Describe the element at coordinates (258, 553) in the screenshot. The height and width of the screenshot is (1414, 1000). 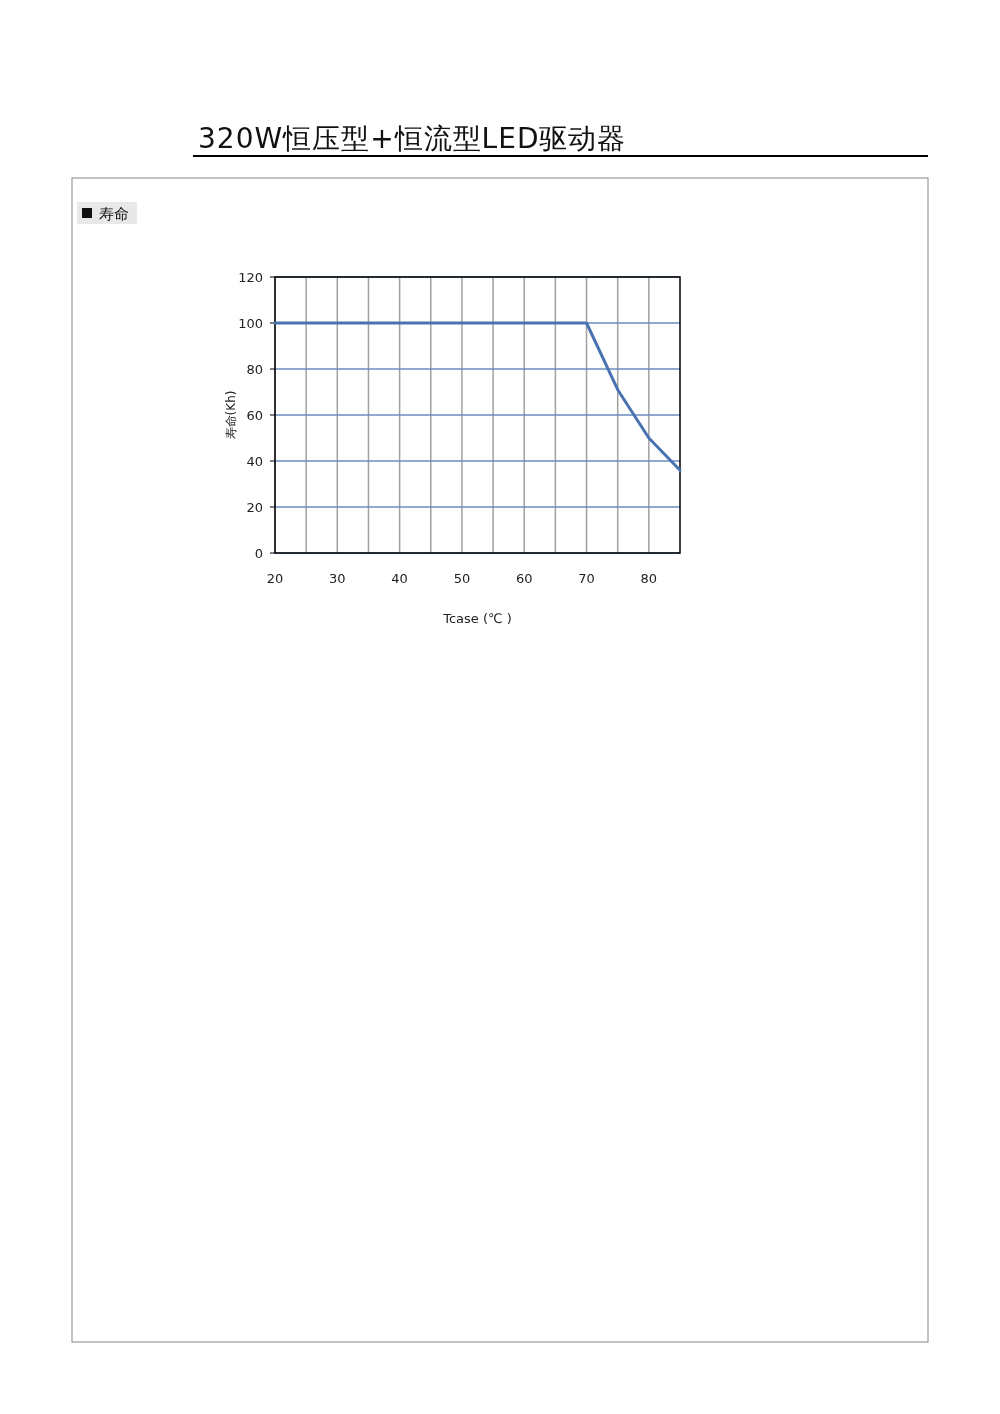
I see `y-tick-label: 0` at that location.